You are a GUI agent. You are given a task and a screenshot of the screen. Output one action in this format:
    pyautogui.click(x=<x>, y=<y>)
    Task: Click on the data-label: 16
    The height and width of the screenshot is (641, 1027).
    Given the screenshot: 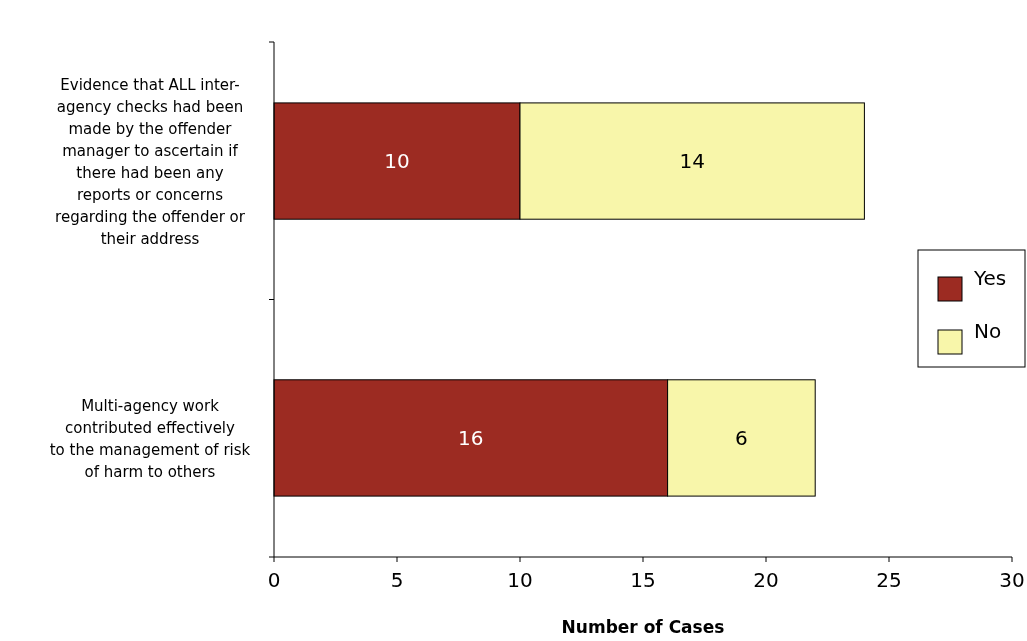 What is the action you would take?
    pyautogui.click(x=471, y=437)
    